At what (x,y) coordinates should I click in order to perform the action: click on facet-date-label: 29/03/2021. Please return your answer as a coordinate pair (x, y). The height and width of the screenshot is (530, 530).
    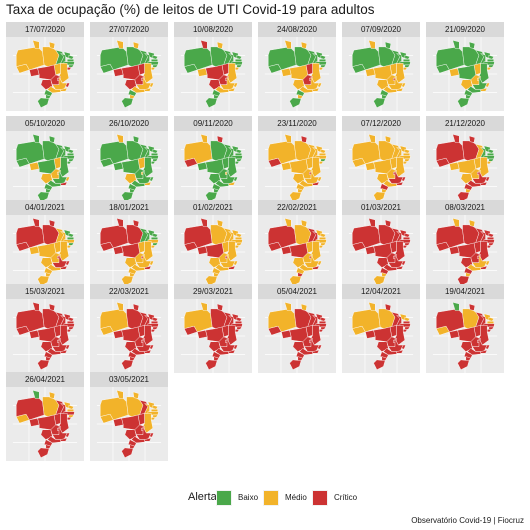
    Looking at the image, I should click on (213, 291).